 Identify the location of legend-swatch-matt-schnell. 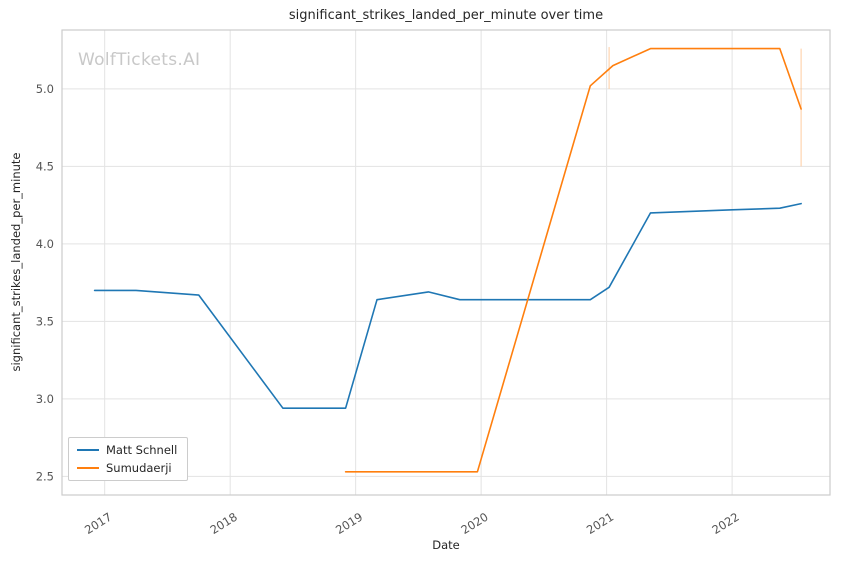
(88, 450).